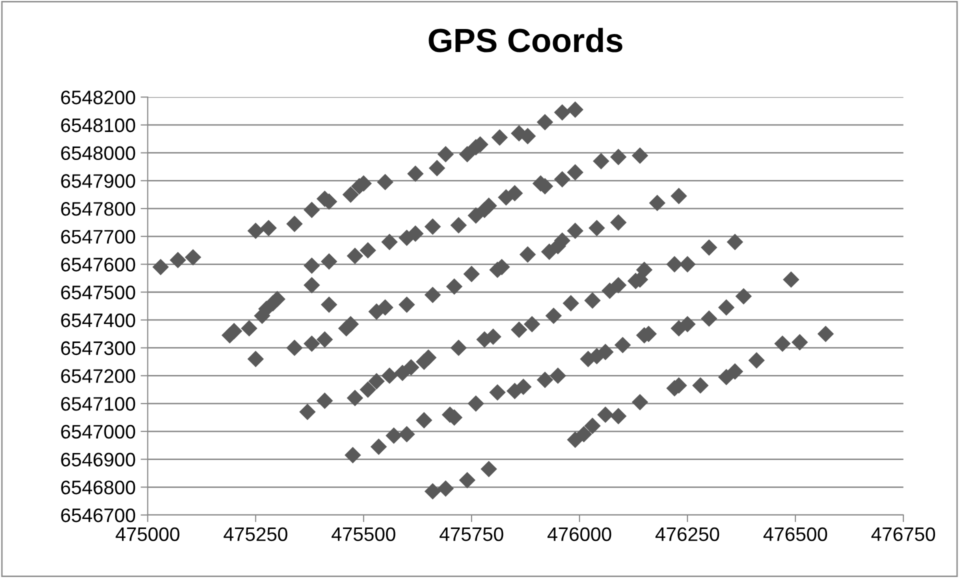 This screenshot has height=578, width=959. What do you see at coordinates (903, 534) in the screenshot?
I see `x-tick-label: 476750` at bounding box center [903, 534].